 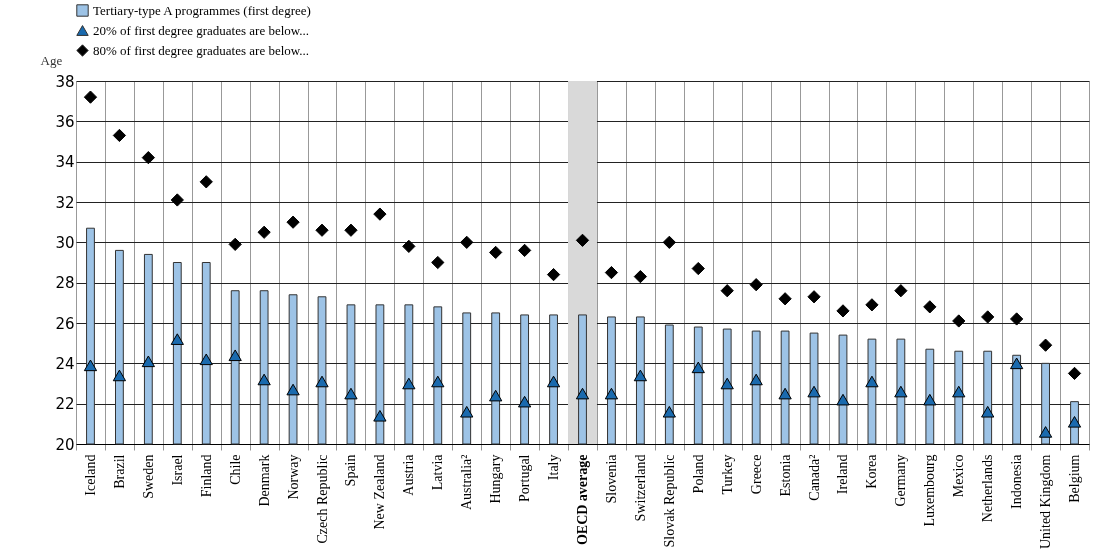 I want to click on x-tick-label: Hungary, so click(x=496, y=479).